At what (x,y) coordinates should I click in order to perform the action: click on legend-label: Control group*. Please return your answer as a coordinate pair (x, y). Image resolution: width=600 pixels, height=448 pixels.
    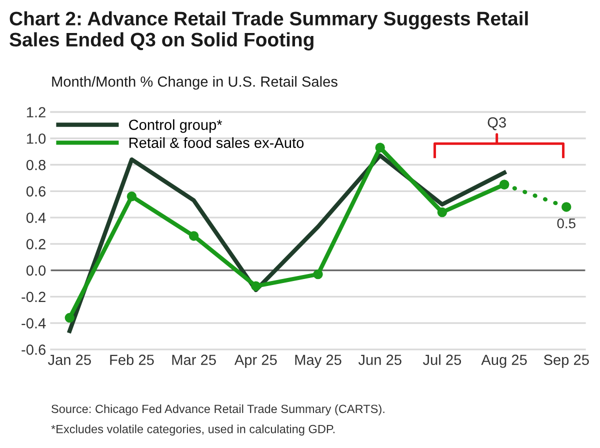
    Looking at the image, I should click on (175, 126).